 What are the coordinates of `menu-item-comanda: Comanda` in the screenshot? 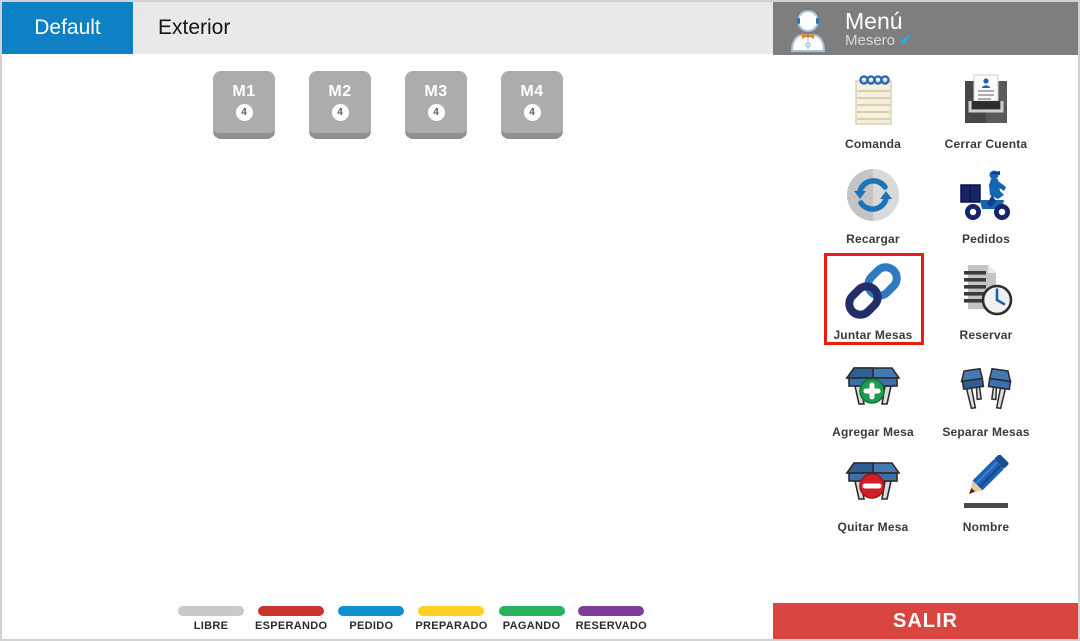 It's located at (873, 111).